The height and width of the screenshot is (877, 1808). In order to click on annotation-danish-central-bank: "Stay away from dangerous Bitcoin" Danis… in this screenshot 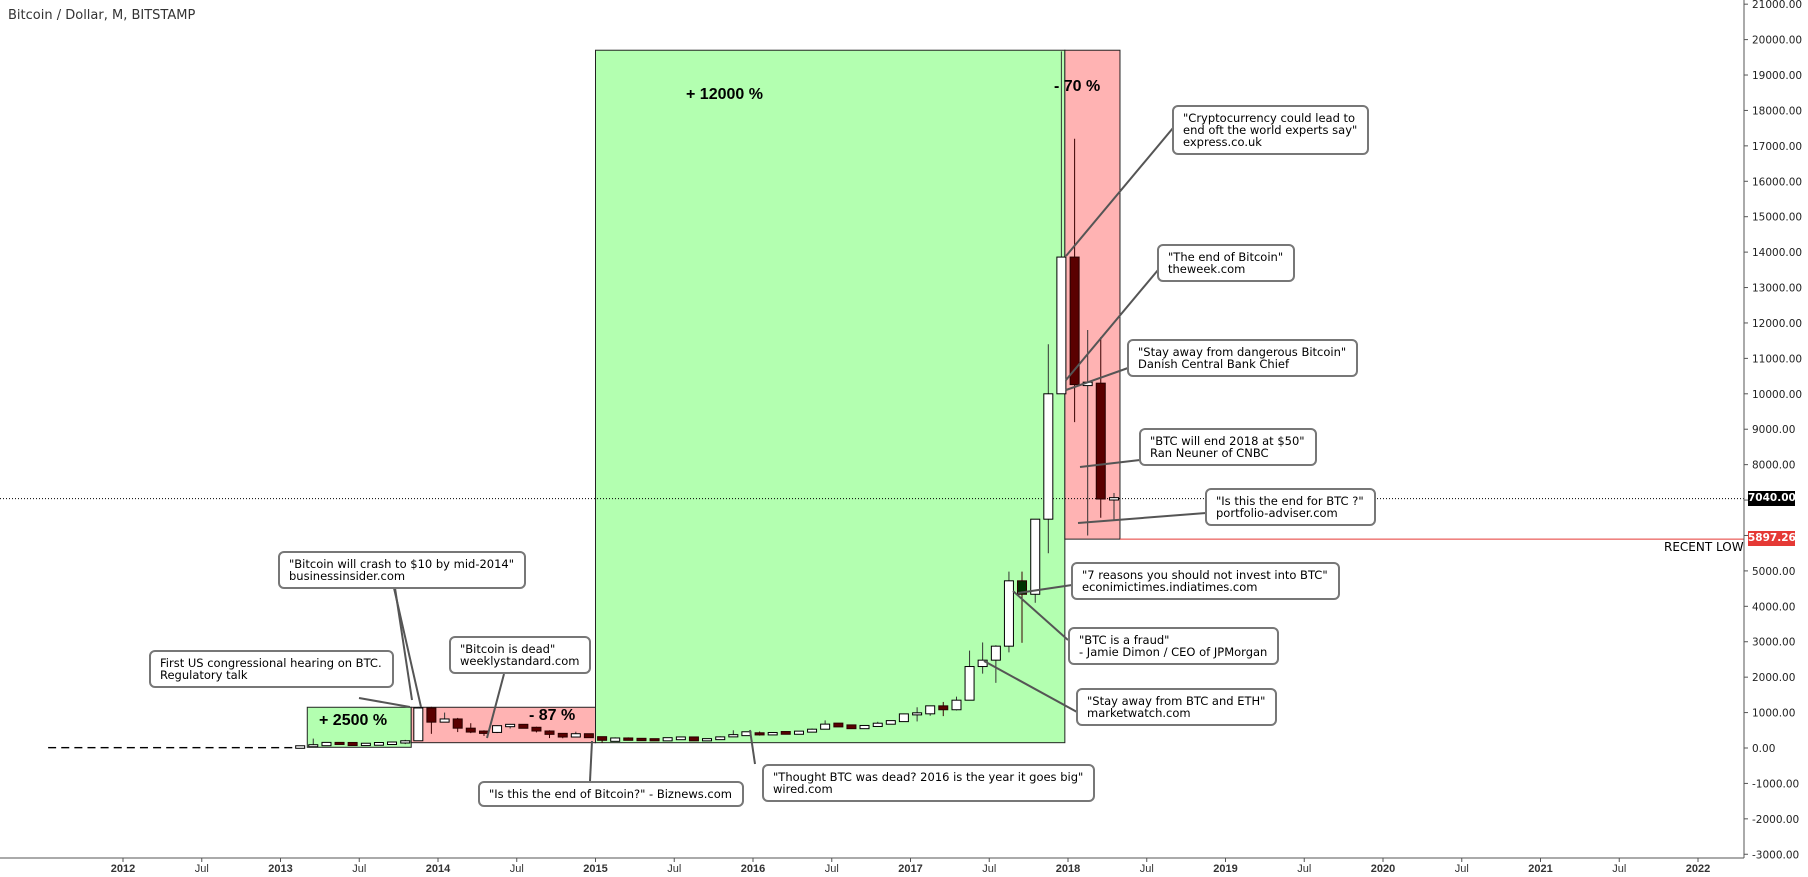, I will do `click(1243, 358)`.